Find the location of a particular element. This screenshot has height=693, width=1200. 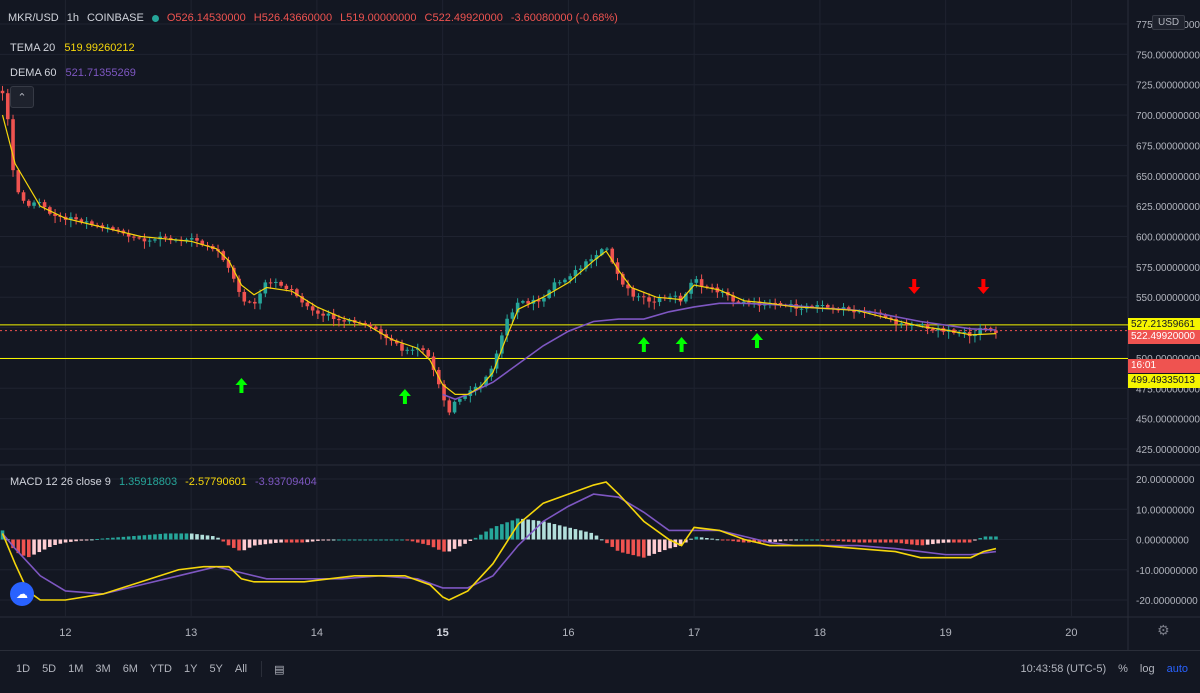

indicator-legend-dema: DEMA 60 521.71355269 is located at coordinates (76, 73).